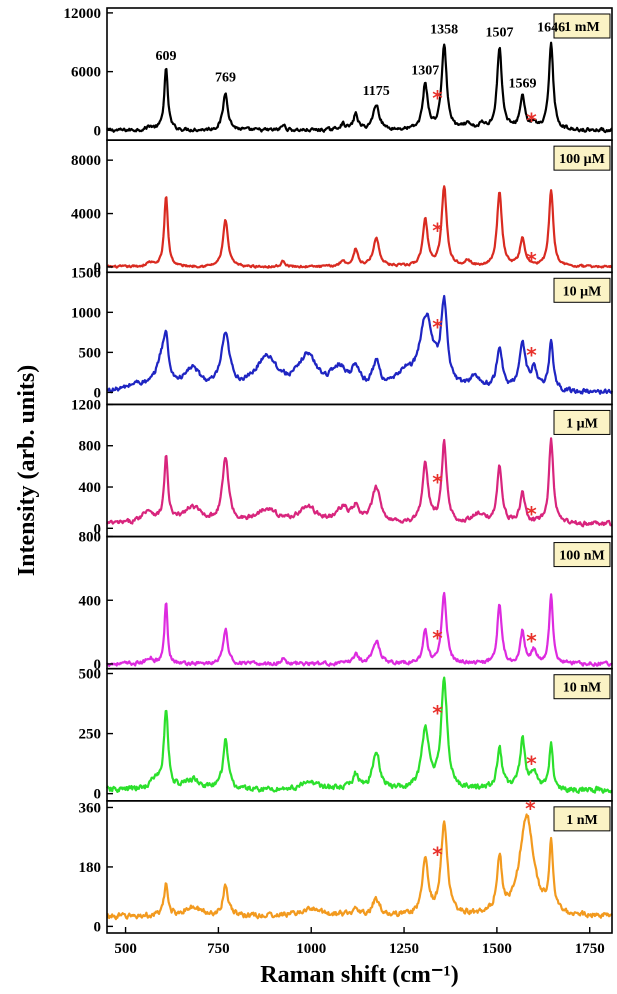  I want to click on y-tick-label: 12000, so click(83, 14).